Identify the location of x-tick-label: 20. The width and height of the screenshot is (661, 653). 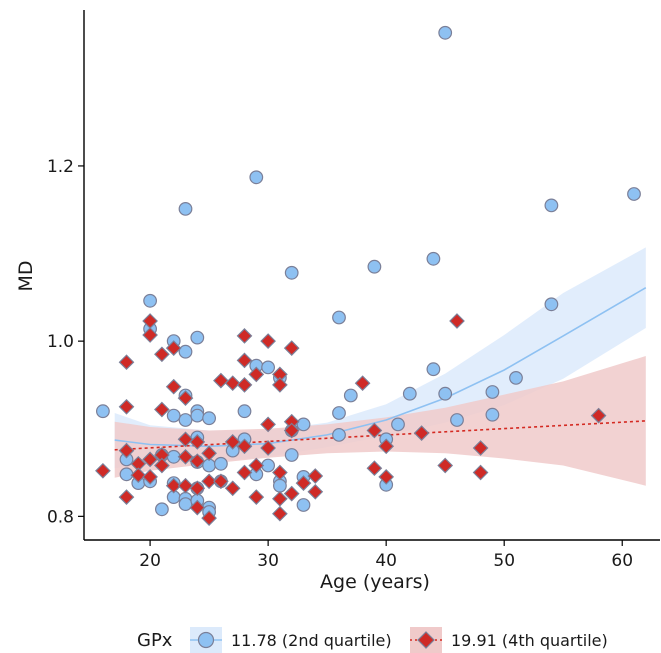
(150, 561).